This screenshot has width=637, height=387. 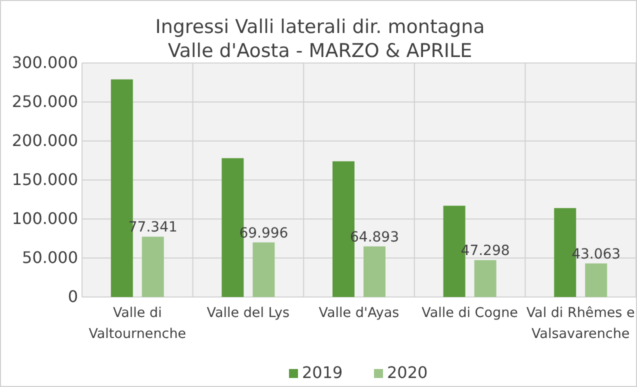 What do you see at coordinates (137, 323) in the screenshot?
I see `x-tick-label: Valle di Valtournenche` at bounding box center [137, 323].